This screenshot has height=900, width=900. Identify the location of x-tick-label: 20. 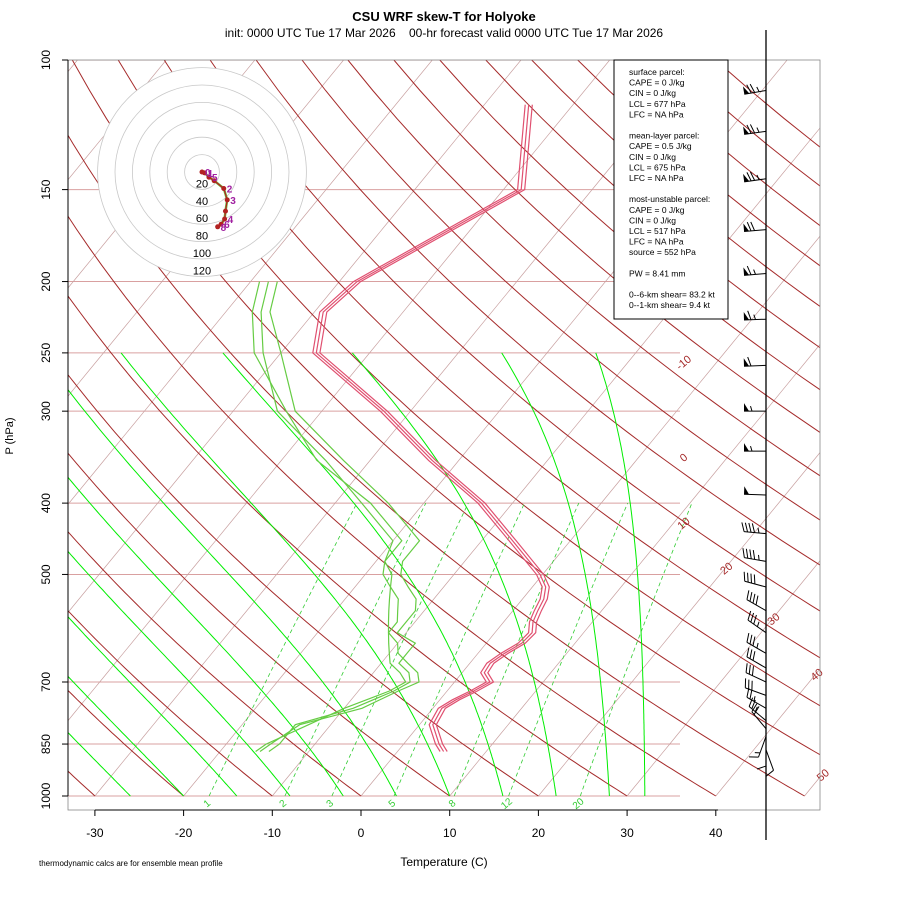
(539, 833).